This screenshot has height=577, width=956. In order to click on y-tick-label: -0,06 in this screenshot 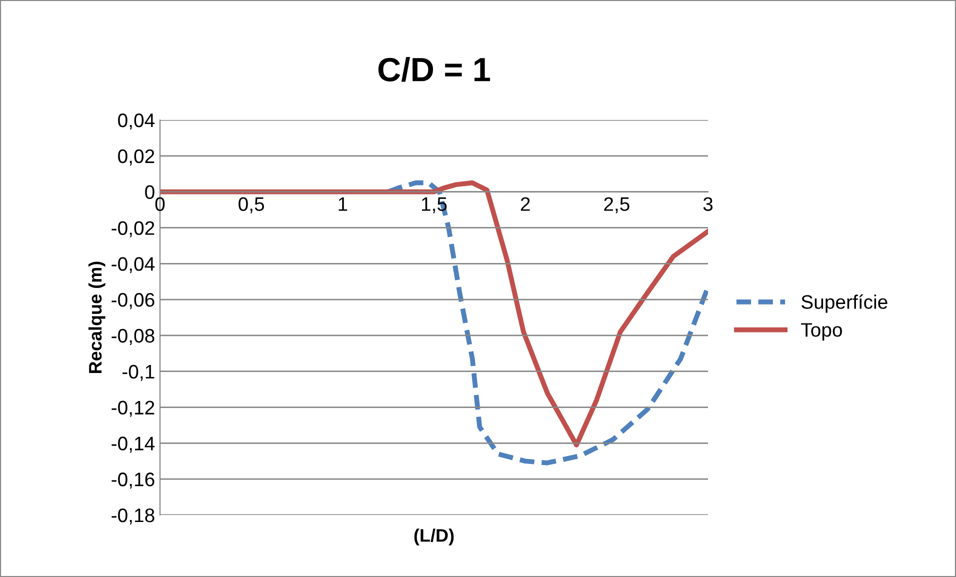, I will do `click(133, 301)`.